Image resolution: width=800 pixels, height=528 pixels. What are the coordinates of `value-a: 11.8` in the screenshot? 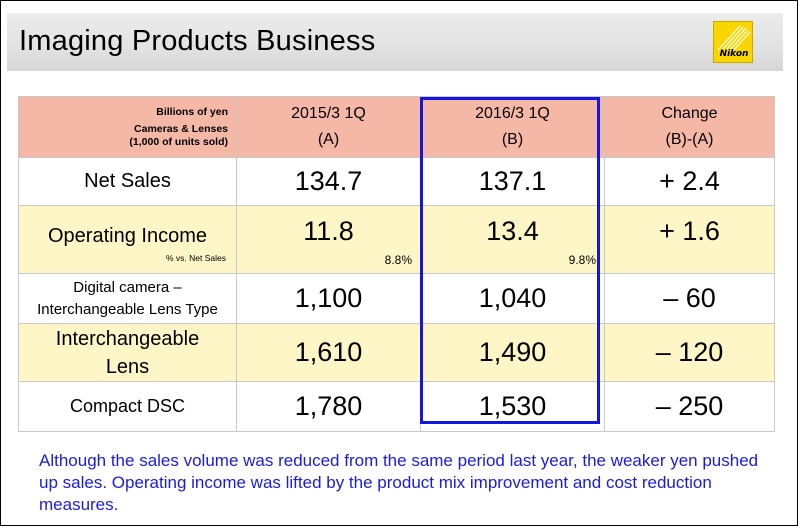 It's located at (328, 231).